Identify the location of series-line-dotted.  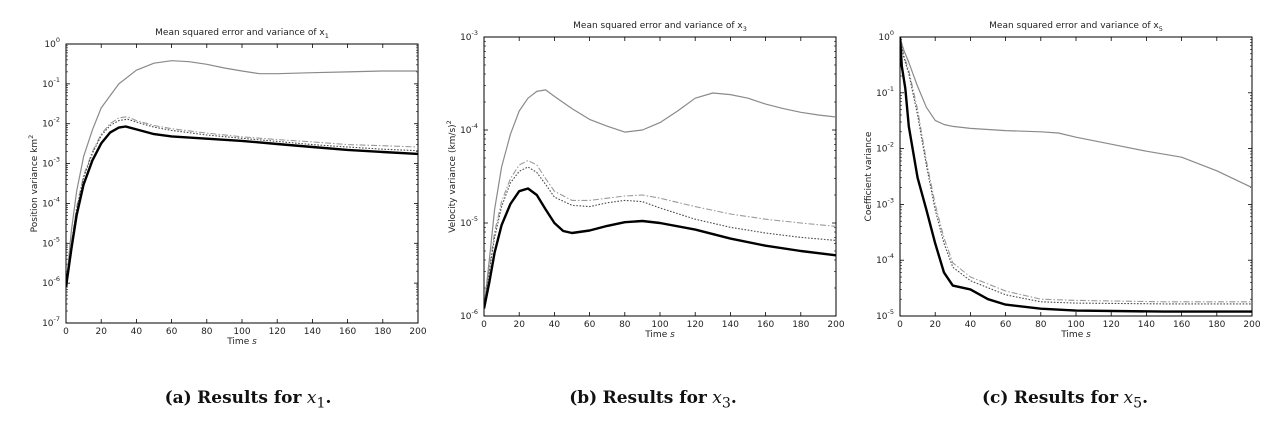
(242, 203).